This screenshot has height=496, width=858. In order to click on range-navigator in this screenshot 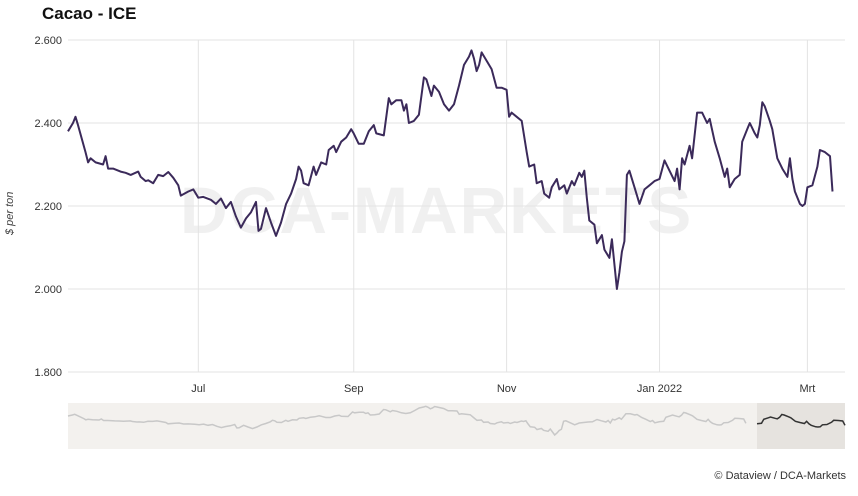, I will do `click(456, 426)`.